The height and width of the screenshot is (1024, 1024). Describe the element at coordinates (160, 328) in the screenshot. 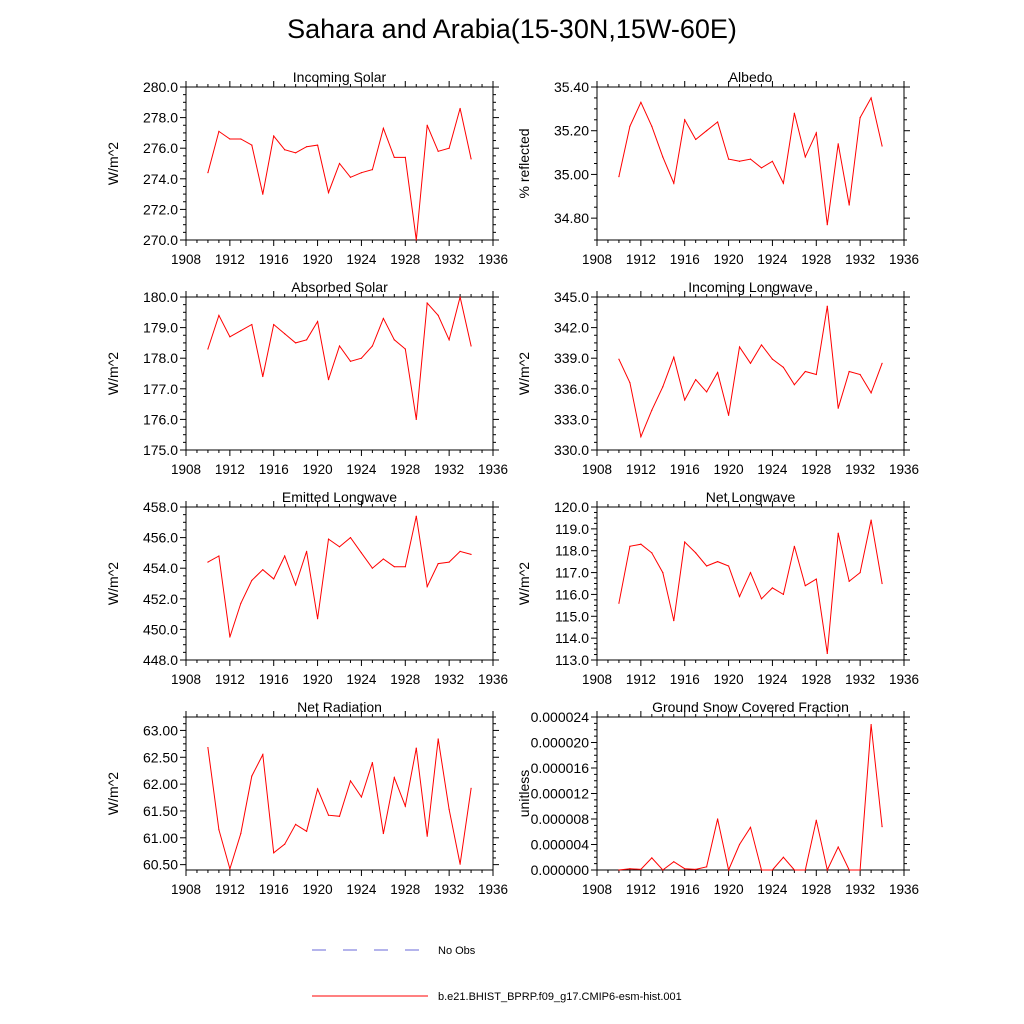

I see `y-tick-label: 179.0` at that location.